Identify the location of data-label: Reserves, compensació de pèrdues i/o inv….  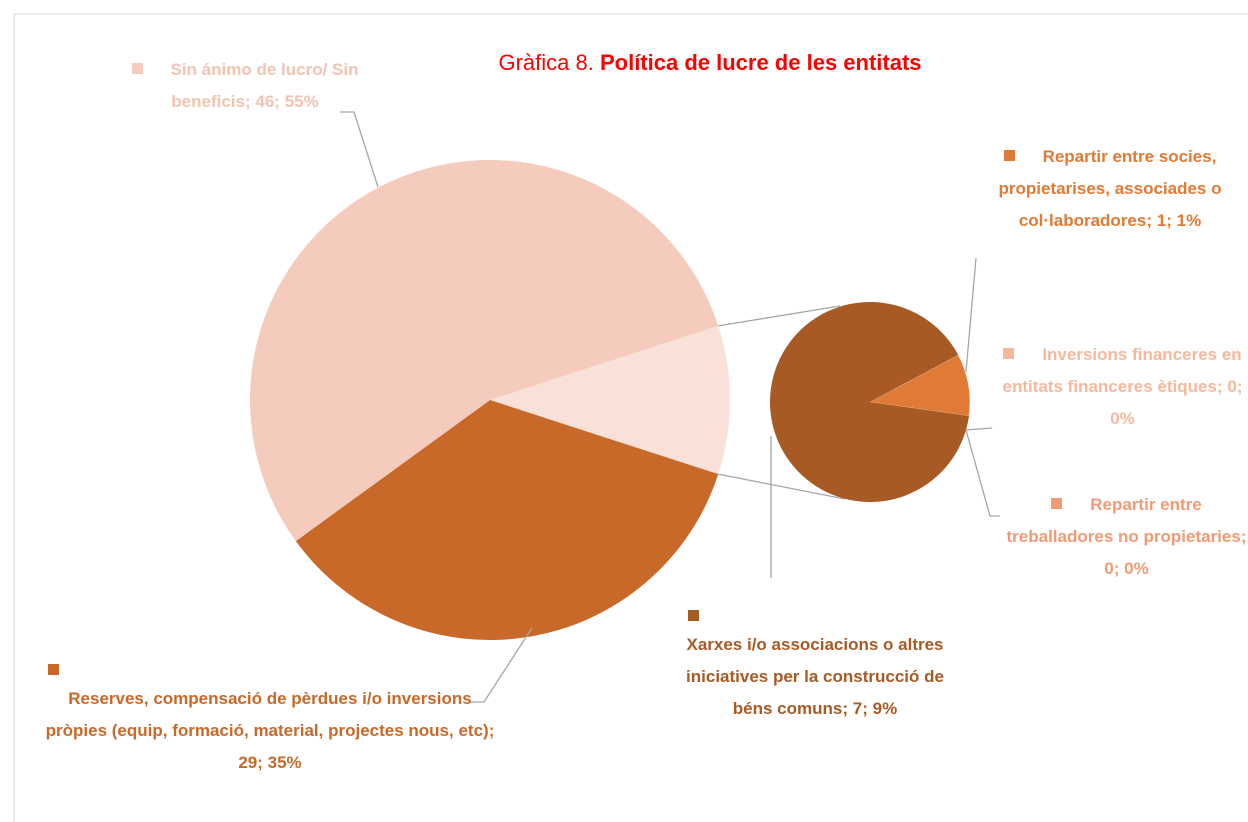
(270, 719).